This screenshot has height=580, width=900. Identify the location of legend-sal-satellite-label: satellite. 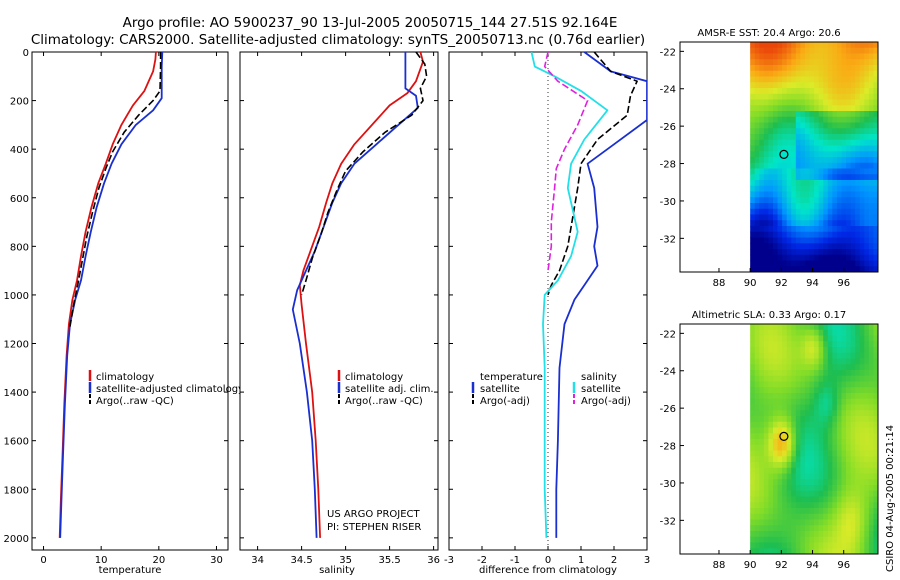
(601, 389).